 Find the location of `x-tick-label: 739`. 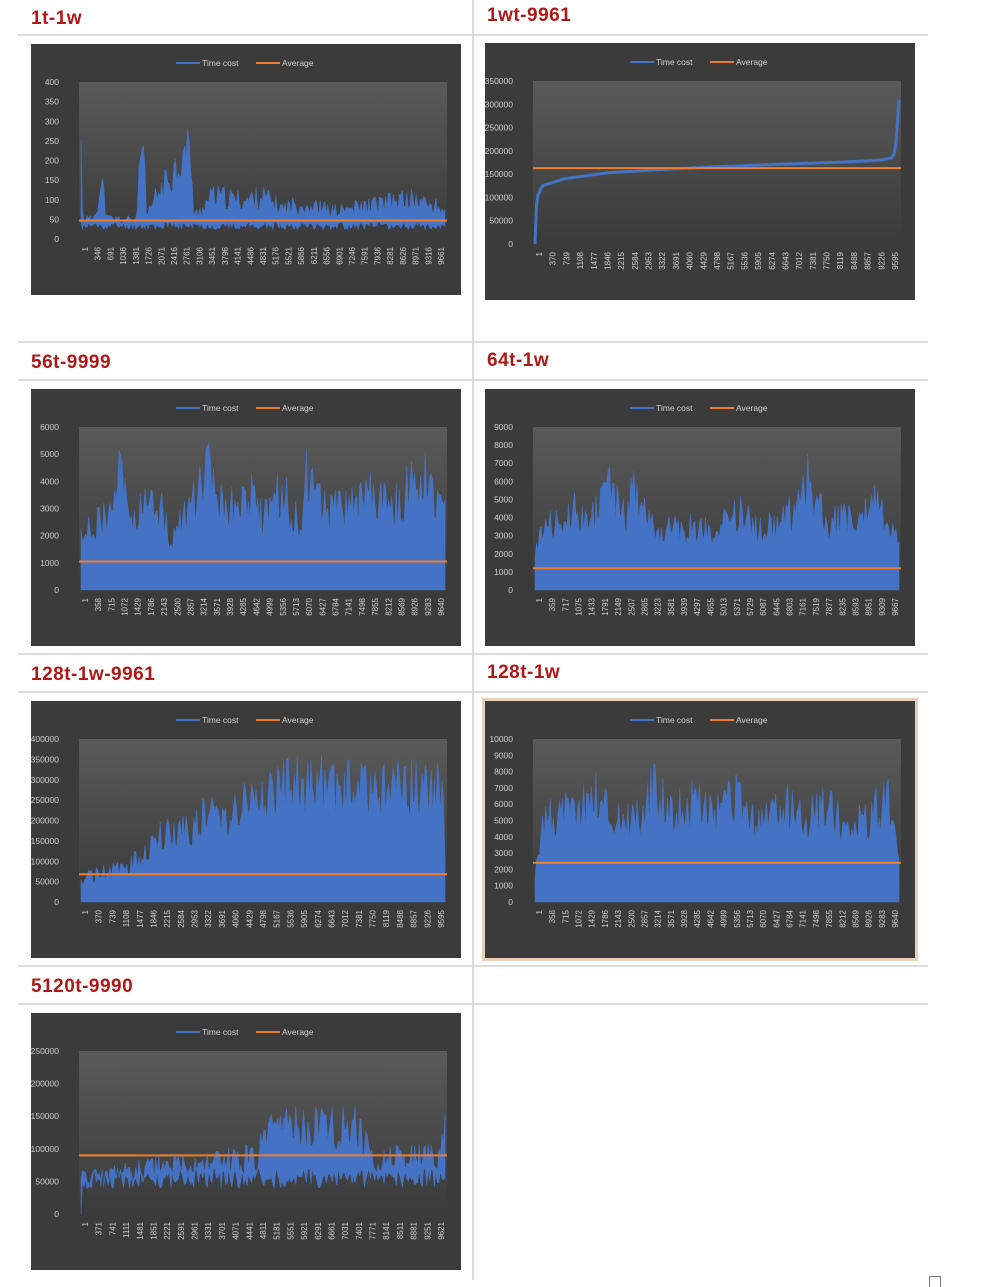

x-tick-label: 739 is located at coordinates (566, 258).